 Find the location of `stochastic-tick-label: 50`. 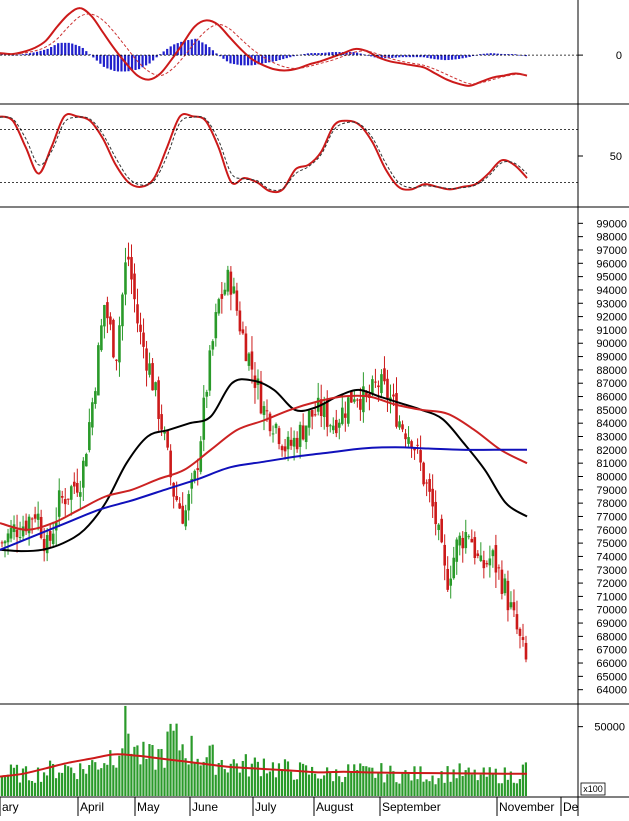

stochastic-tick-label: 50 is located at coordinates (616, 157).